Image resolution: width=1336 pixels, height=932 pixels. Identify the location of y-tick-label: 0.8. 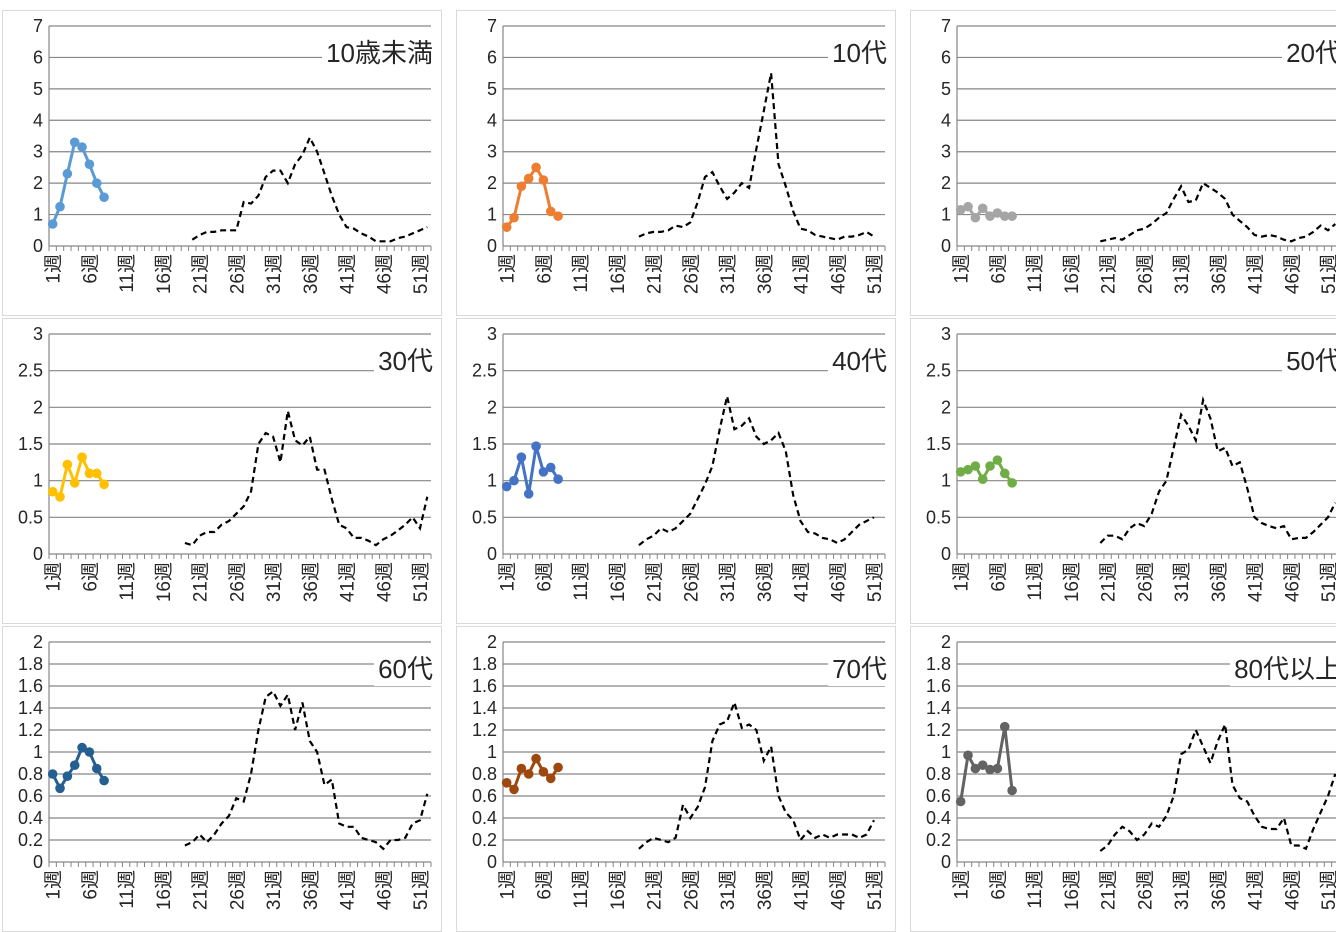
(30, 774).